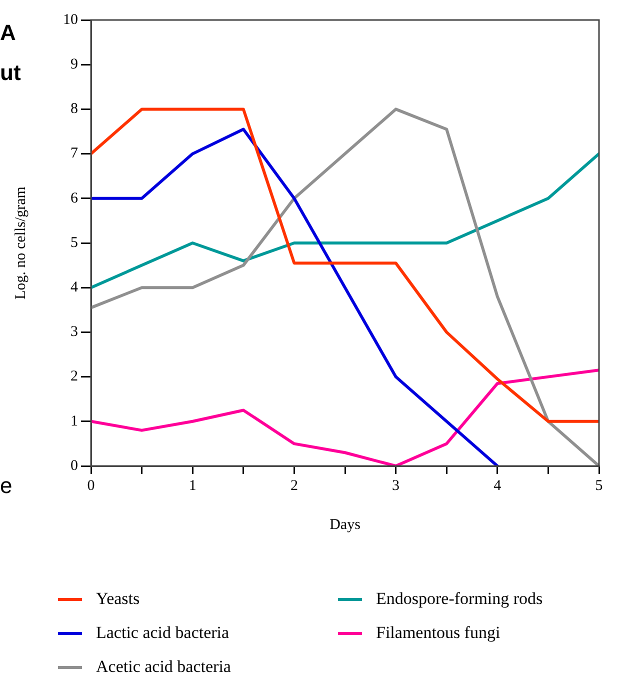  Describe the element at coordinates (294, 486) in the screenshot. I see `x-tick-label: 2` at that location.